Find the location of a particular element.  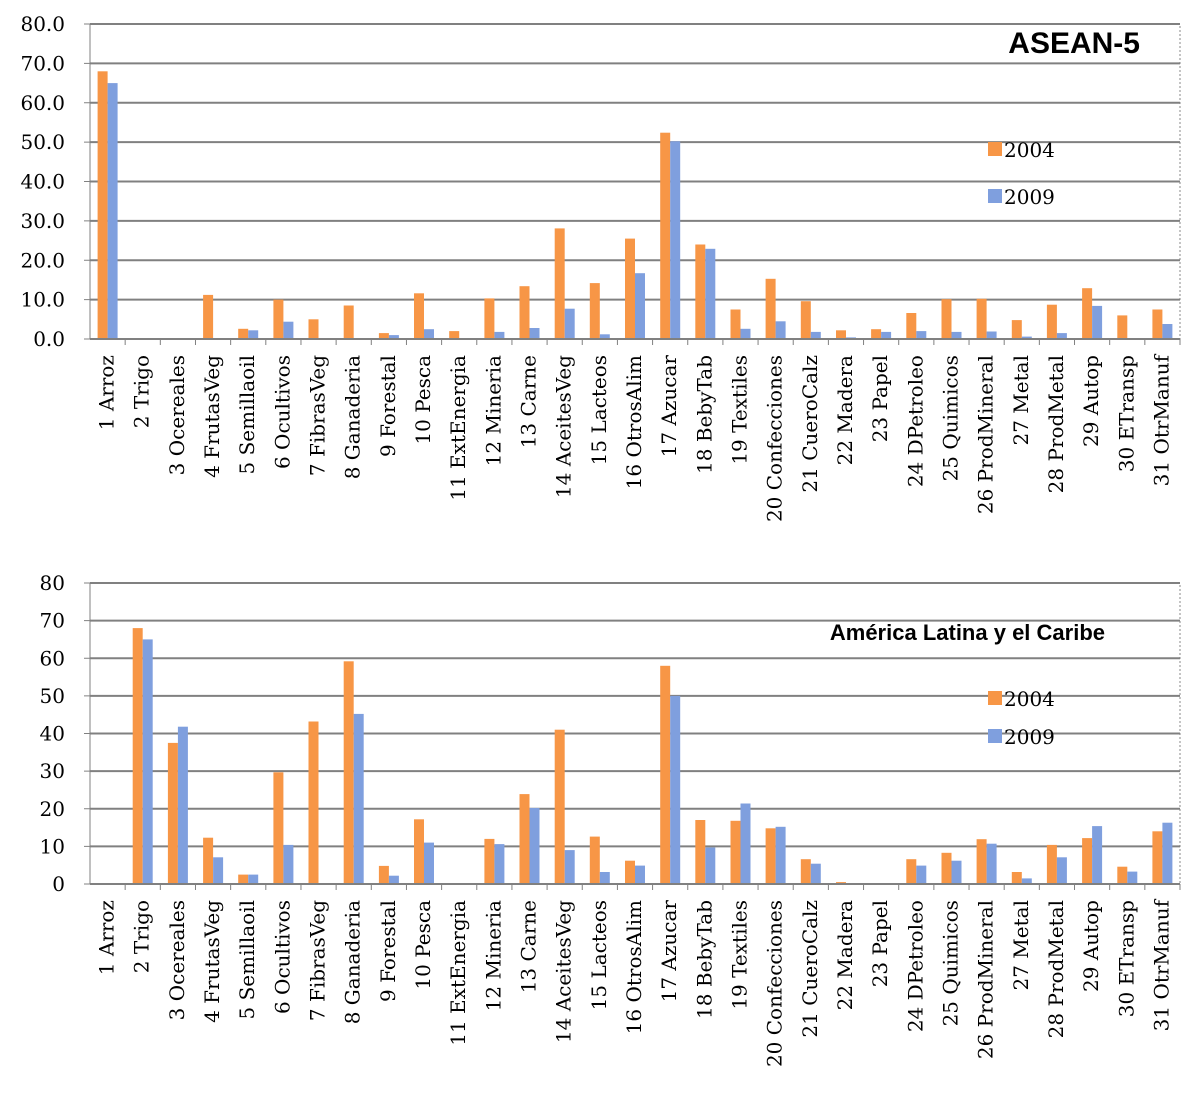

category-label: 10 Pesca is located at coordinates (423, 400).